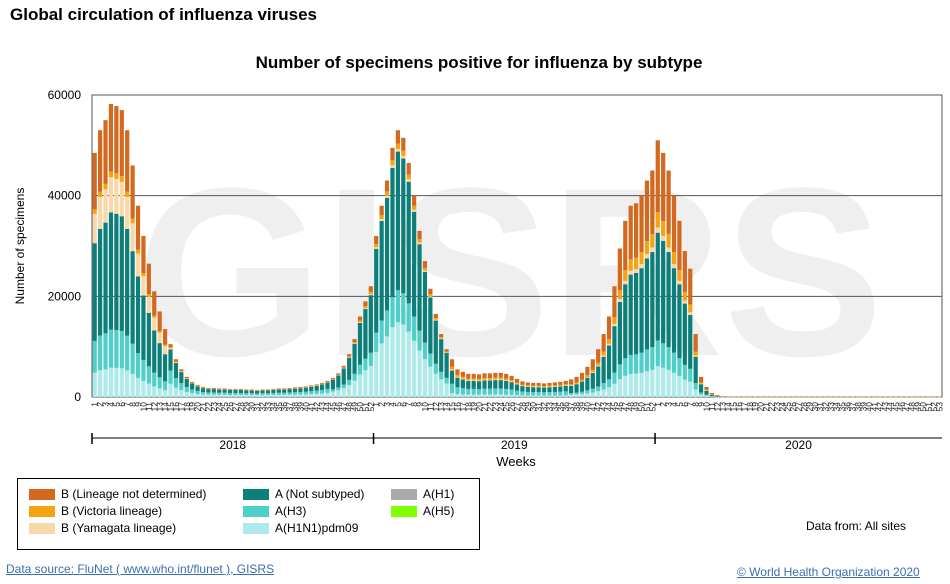 This screenshot has height=584, width=950. I want to click on x-tick-label: 41, so click(593, 407).